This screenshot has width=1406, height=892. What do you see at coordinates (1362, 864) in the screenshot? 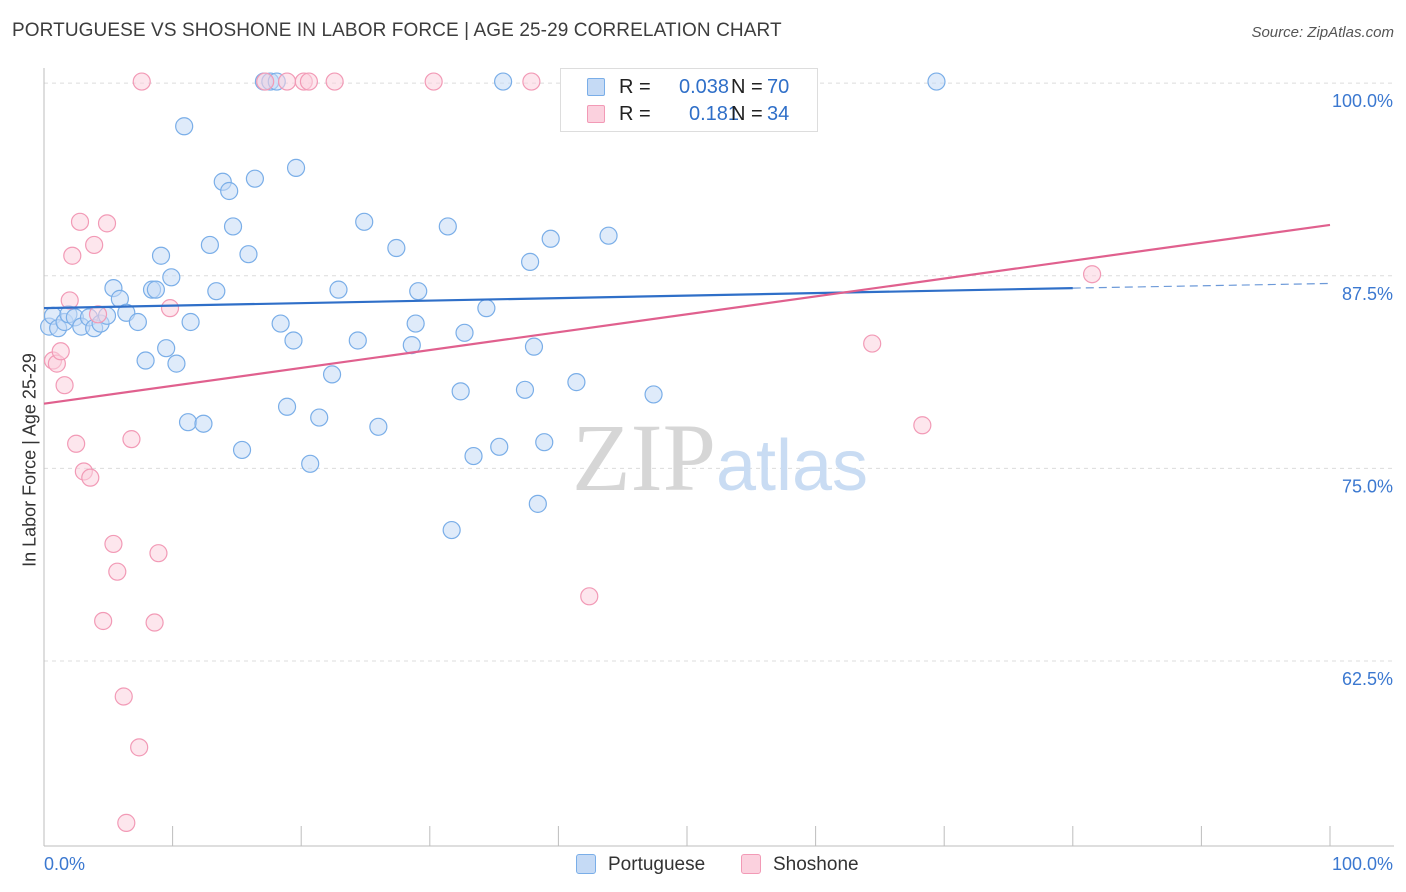
I see `x-tick-label: 100.0%` at bounding box center [1362, 864].